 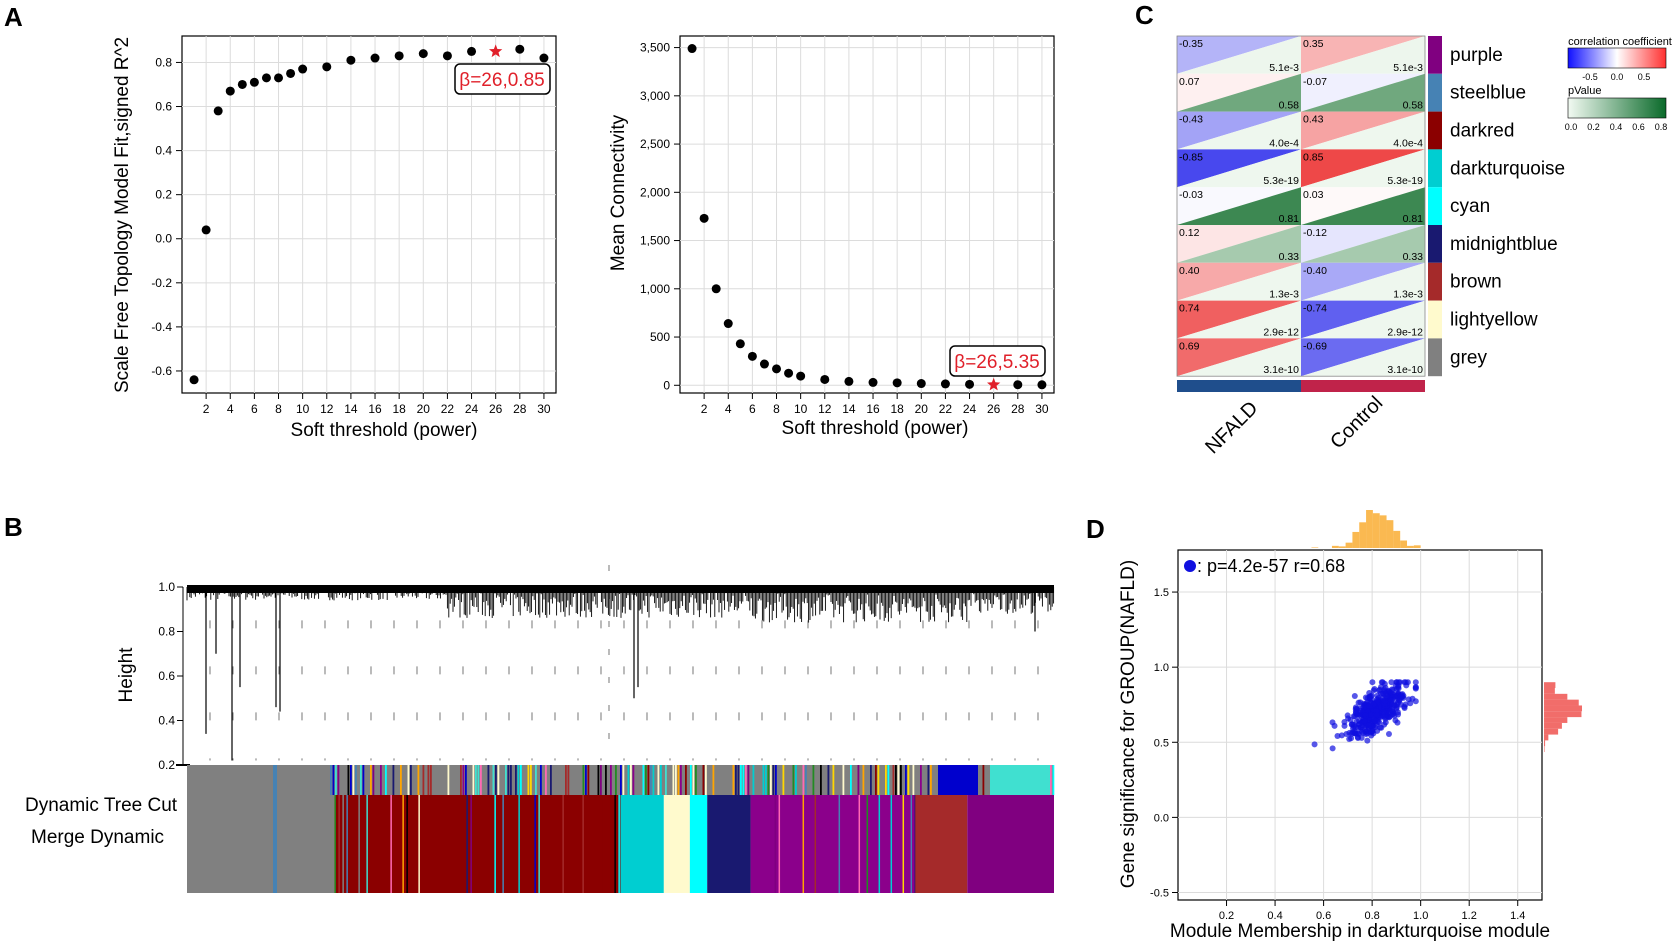 What do you see at coordinates (1644, 77) in the screenshot?
I see `corr-legend-tick: 0.5` at bounding box center [1644, 77].